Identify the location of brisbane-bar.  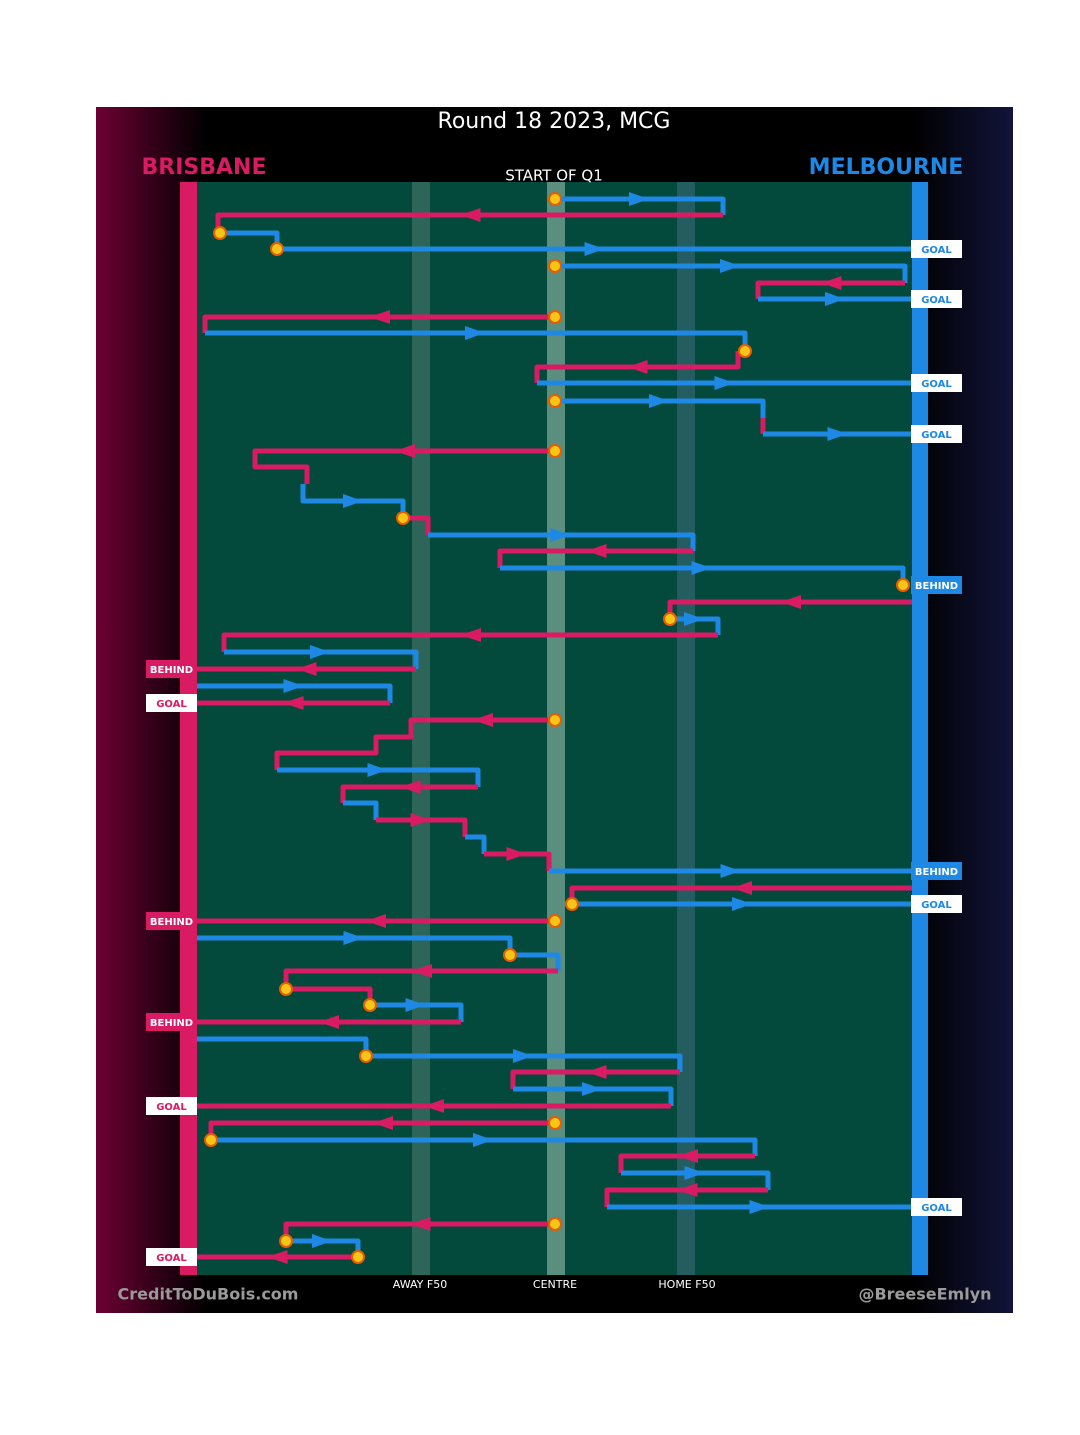
(188, 728).